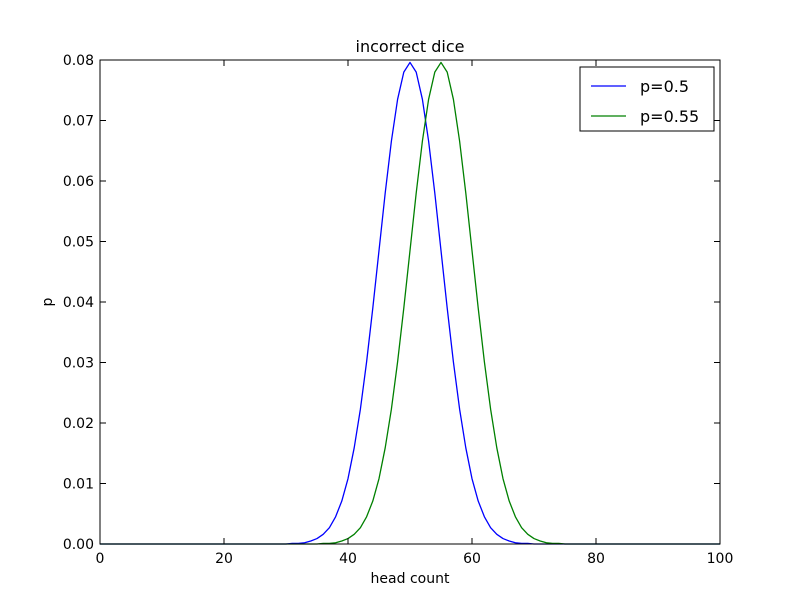 The width and height of the screenshot is (800, 608). What do you see at coordinates (78, 243) in the screenshot?
I see `y-tick-label: 0.05` at bounding box center [78, 243].